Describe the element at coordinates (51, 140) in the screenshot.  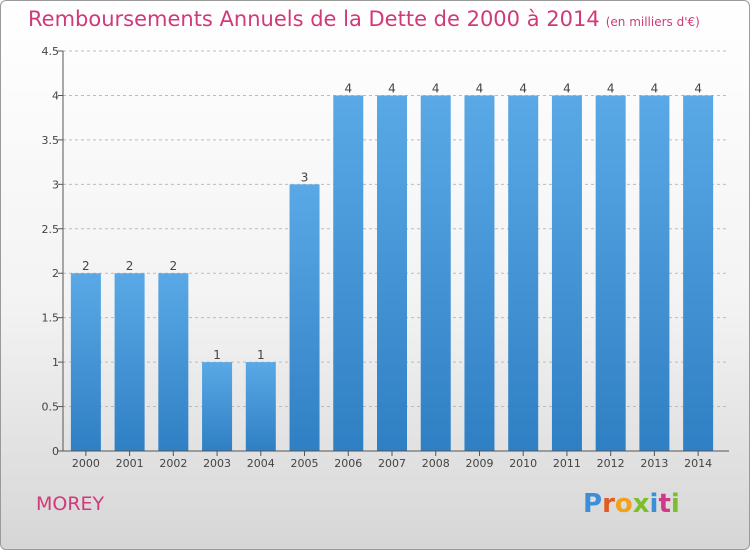
I see `y-tick-label: 3.5` at that location.